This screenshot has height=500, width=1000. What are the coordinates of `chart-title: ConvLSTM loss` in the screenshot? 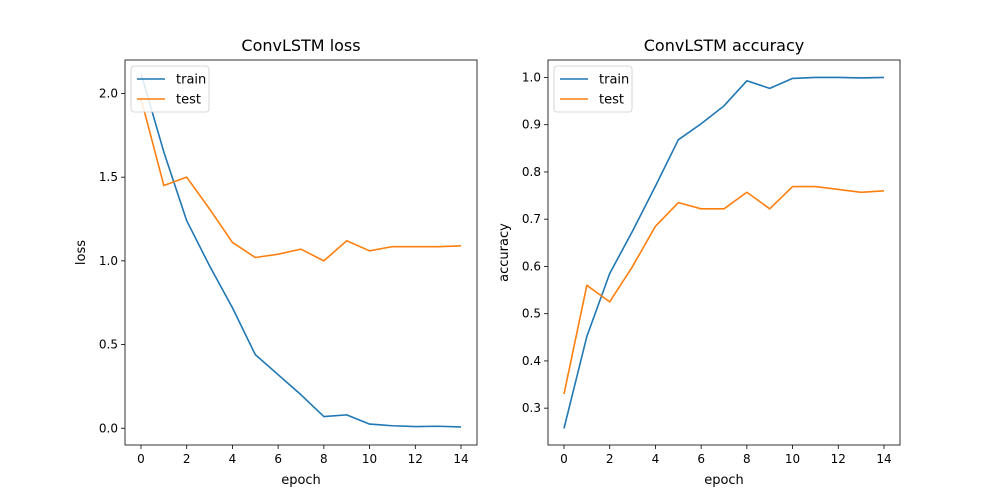 It's located at (300, 45).